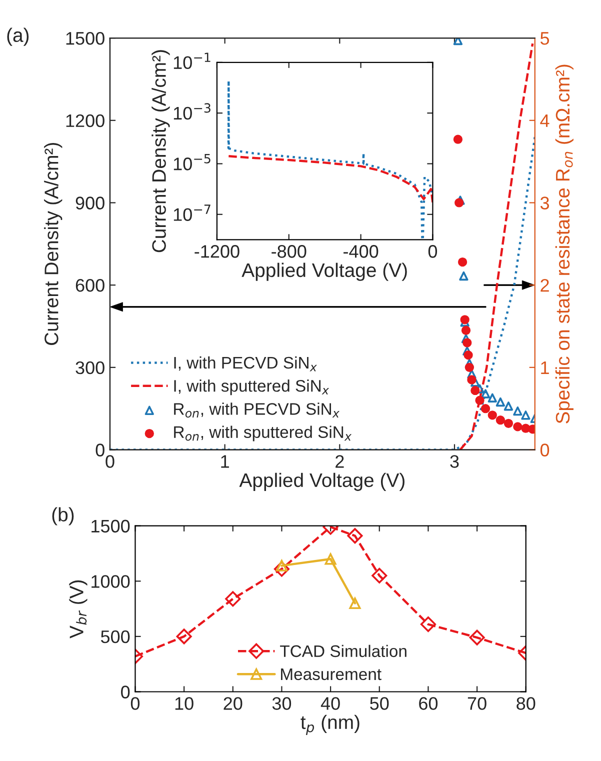  I want to click on y-tick-label: 300, so click(90, 367).